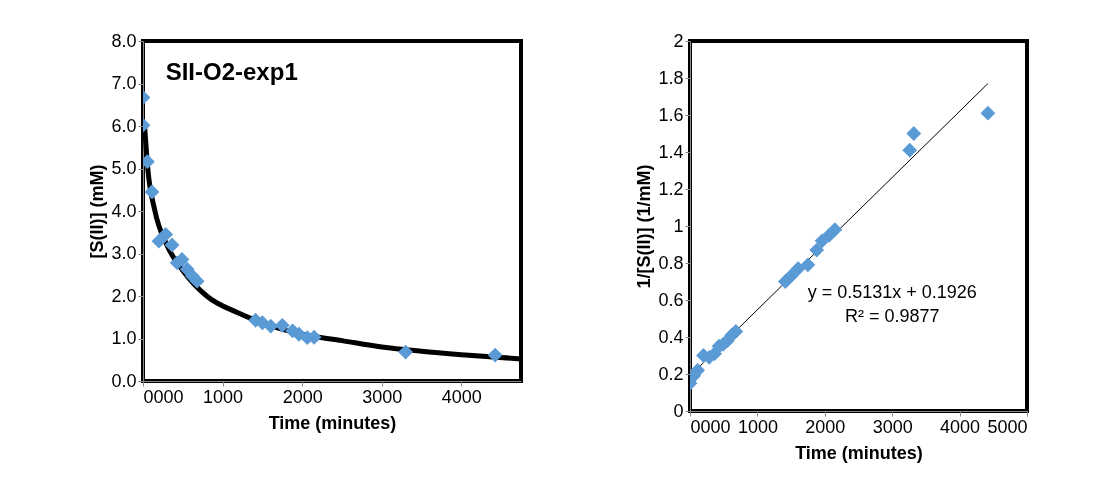 Image resolution: width=1105 pixels, height=488 pixels. I want to click on y-tick-label: 0.2, so click(671, 373).